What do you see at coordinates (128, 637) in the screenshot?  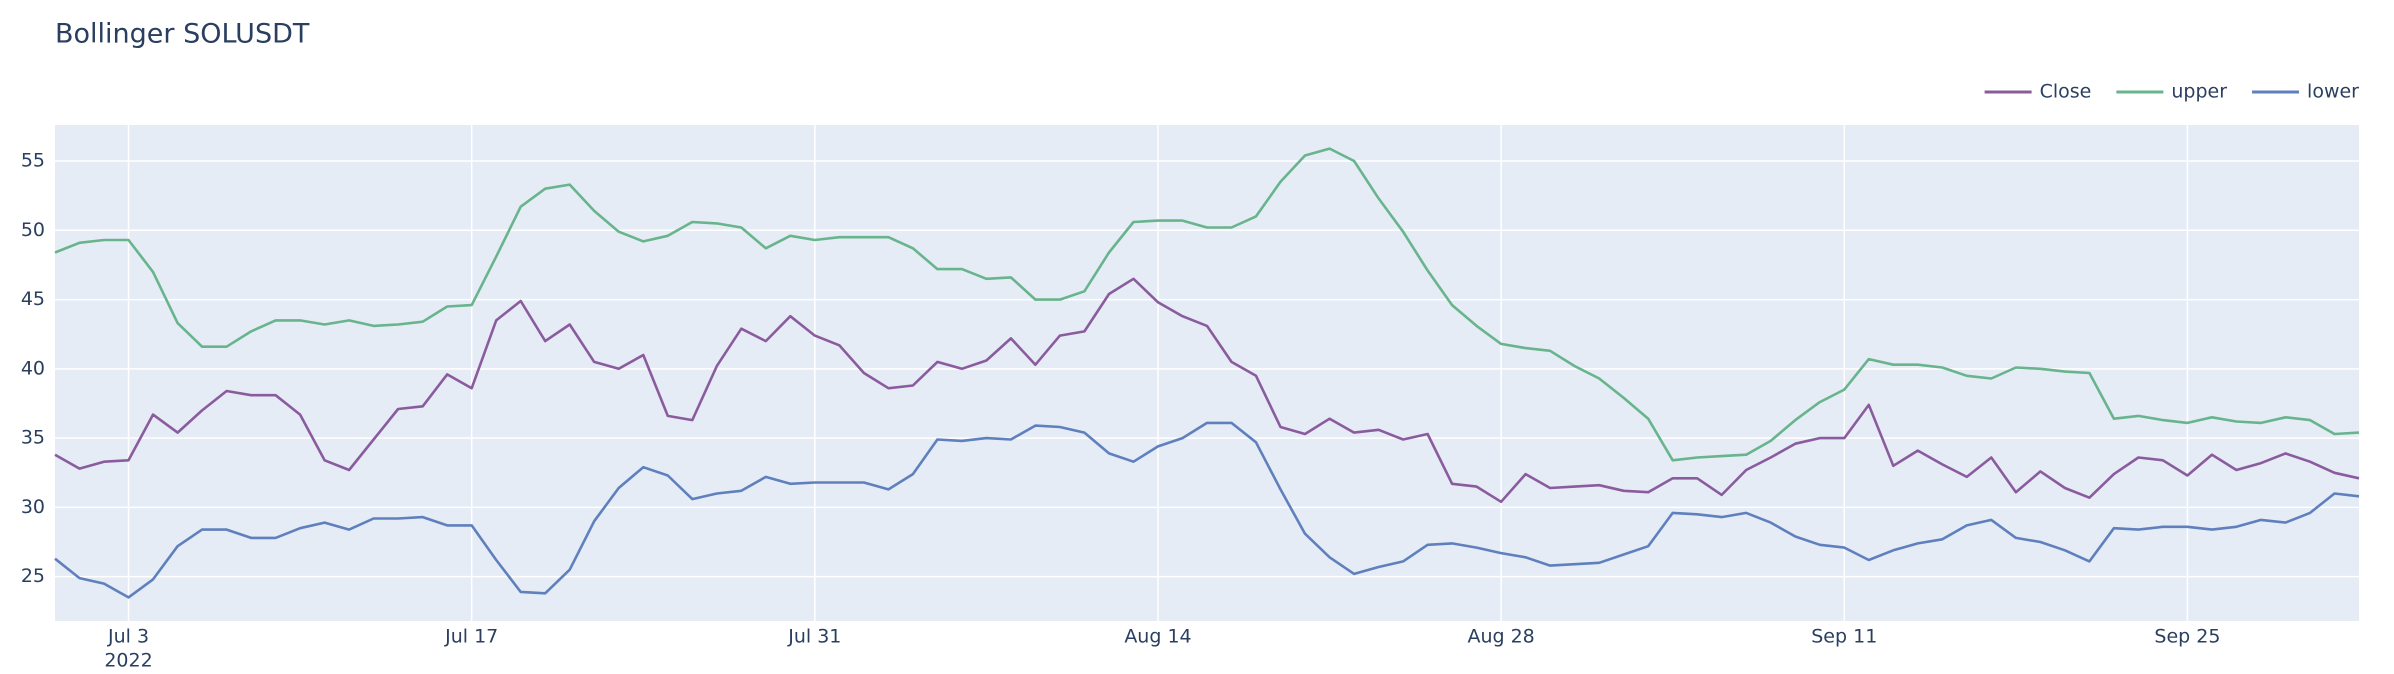 I see `x-tick-label: Jul 3` at bounding box center [128, 637].